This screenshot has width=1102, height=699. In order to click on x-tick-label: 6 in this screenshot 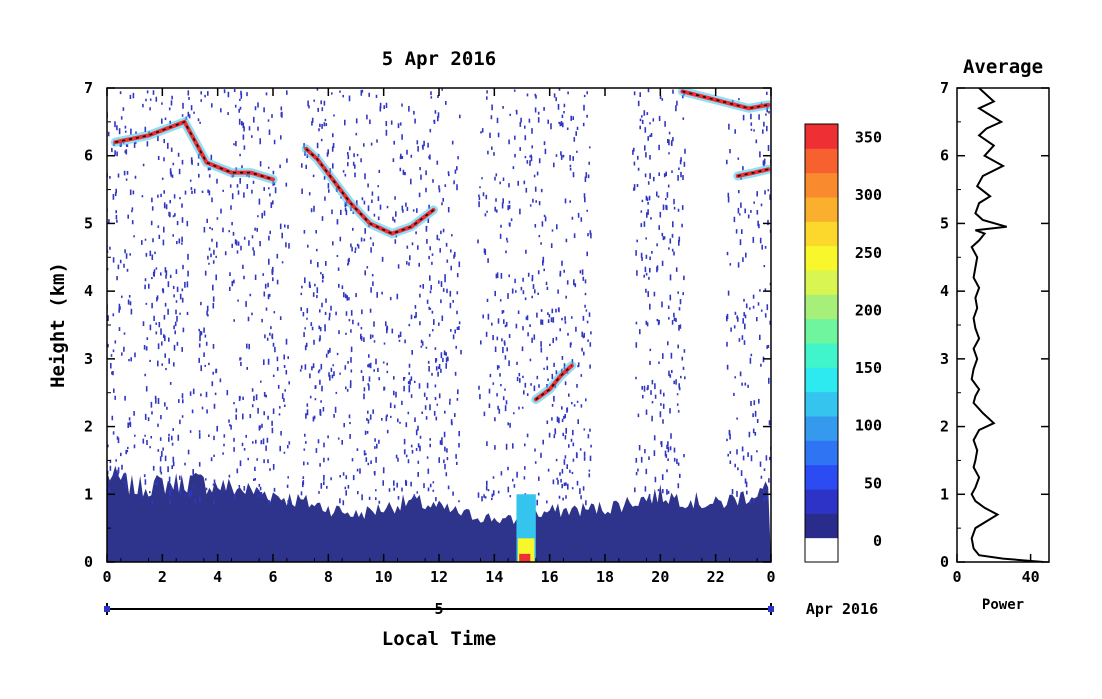, I will do `click(272, 577)`.